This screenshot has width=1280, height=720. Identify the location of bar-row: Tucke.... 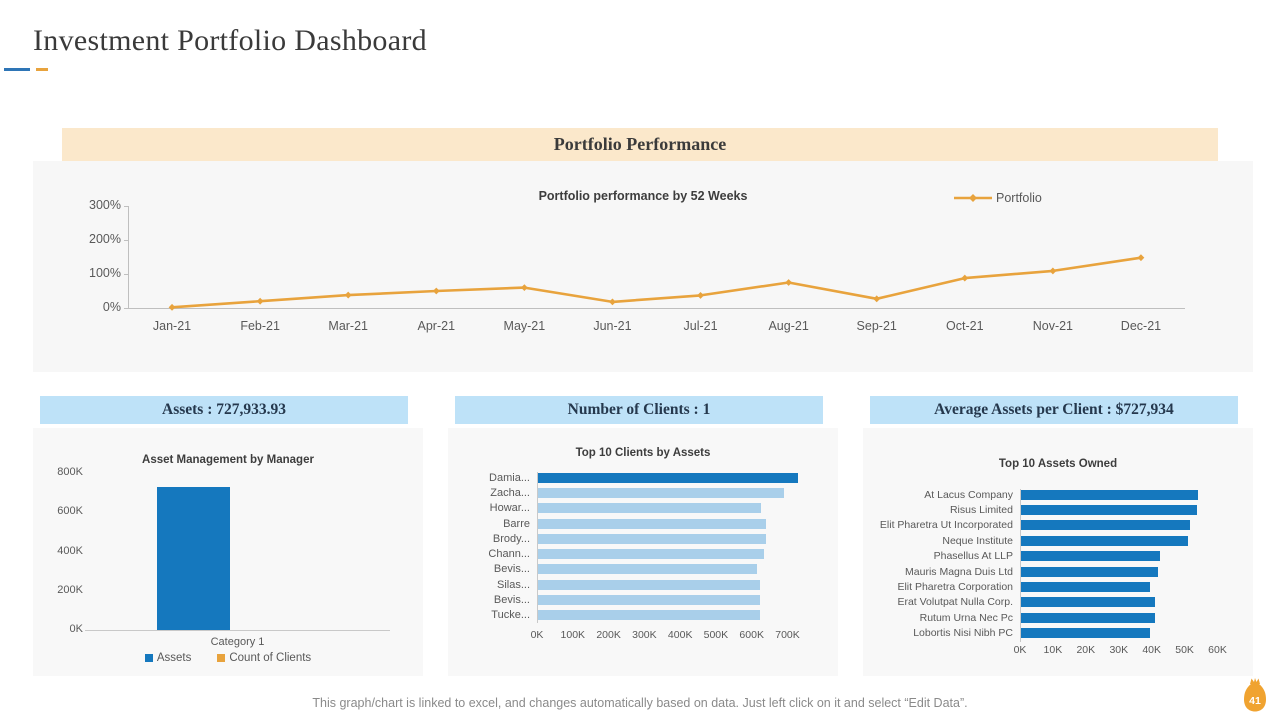
(628, 615).